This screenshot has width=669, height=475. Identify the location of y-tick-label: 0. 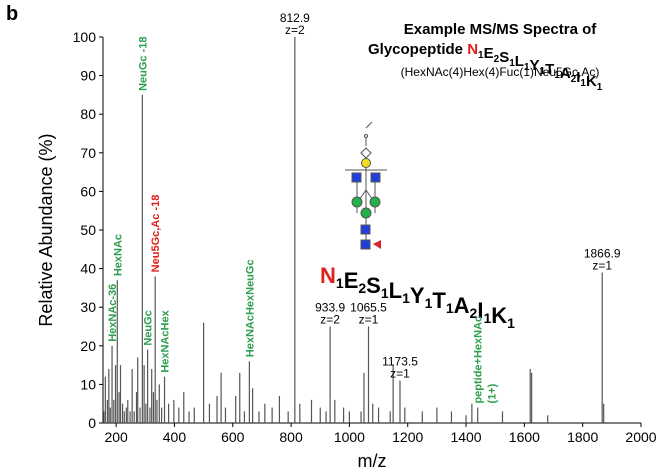
(92, 423).